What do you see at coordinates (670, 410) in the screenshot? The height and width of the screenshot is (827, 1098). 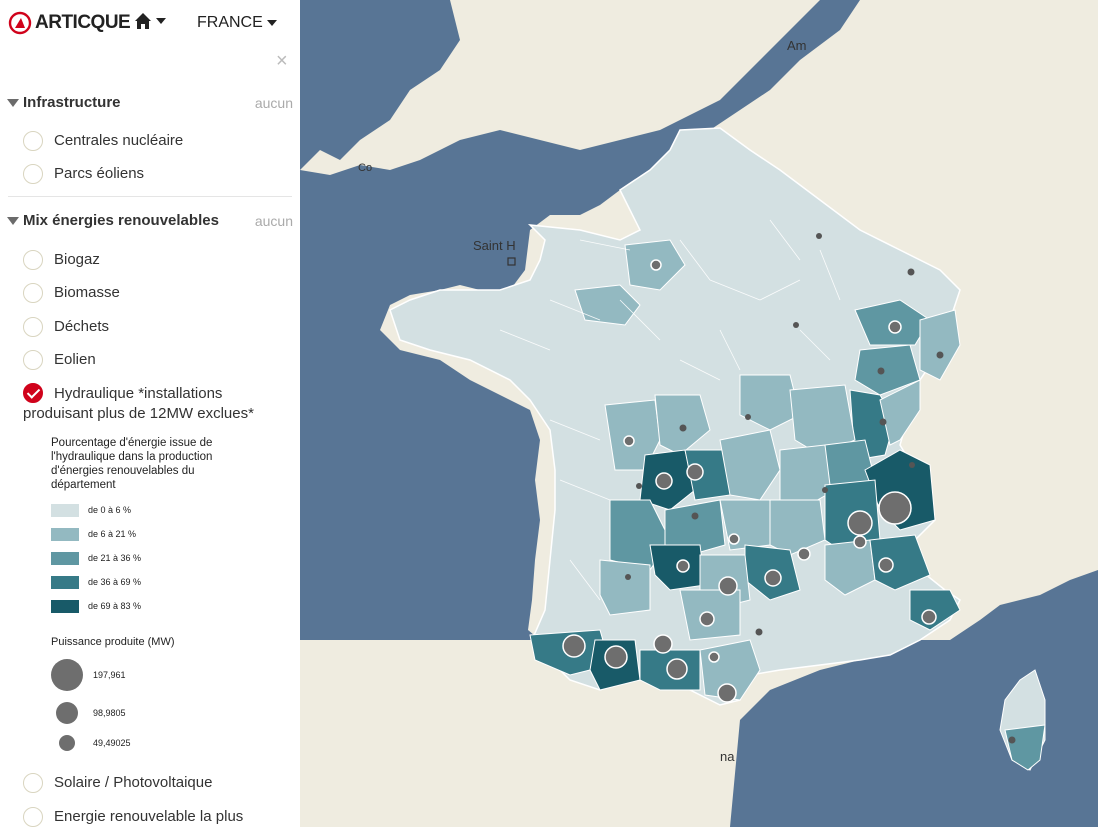 I see `department-borders` at bounding box center [670, 410].